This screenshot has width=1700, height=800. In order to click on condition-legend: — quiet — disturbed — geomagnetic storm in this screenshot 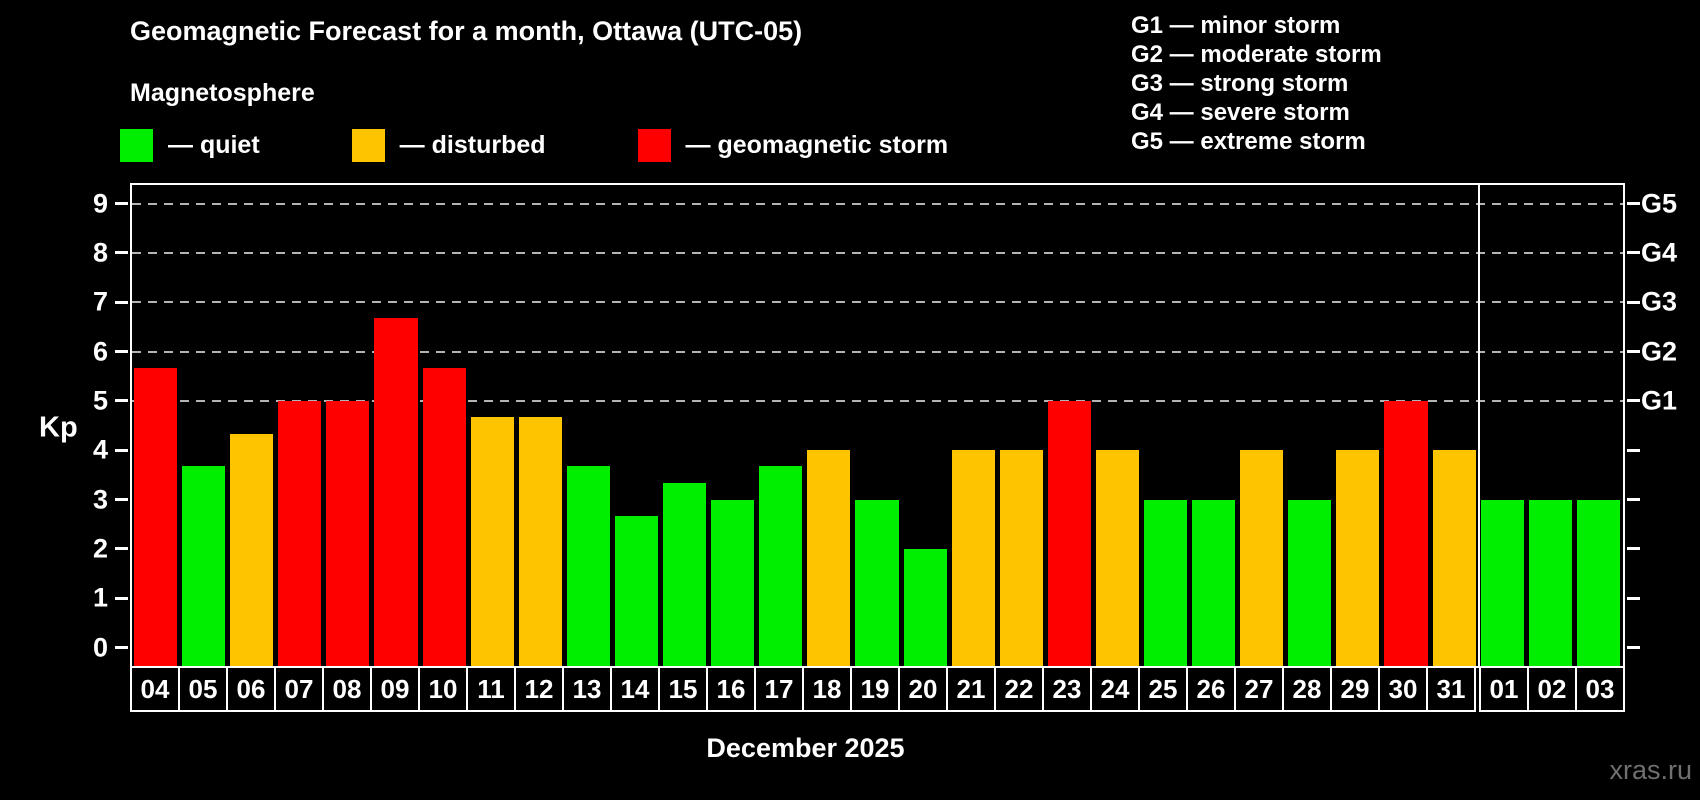, I will do `click(534, 145)`.